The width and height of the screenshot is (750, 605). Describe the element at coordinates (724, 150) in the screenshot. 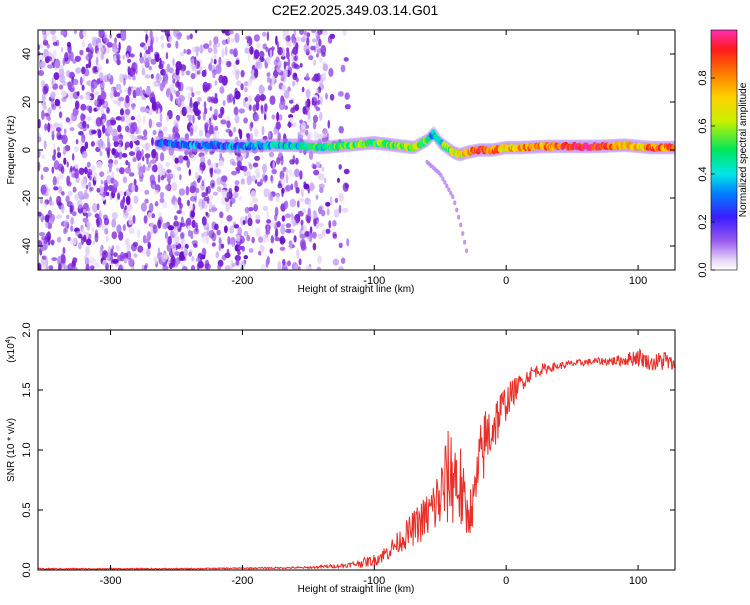

I see `colorbar-gradient` at that location.